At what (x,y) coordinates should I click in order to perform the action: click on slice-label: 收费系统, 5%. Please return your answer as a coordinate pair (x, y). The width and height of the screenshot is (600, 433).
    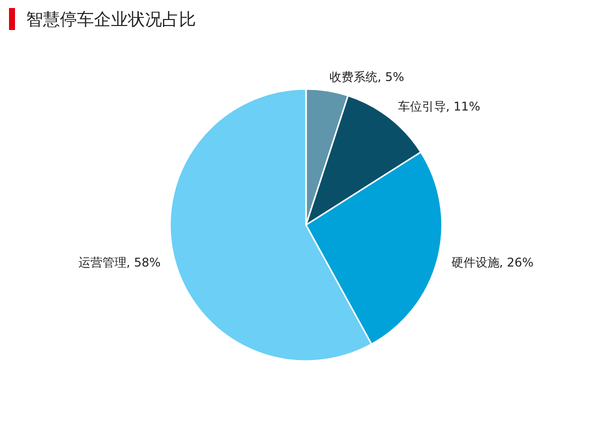
    Looking at the image, I should click on (366, 77).